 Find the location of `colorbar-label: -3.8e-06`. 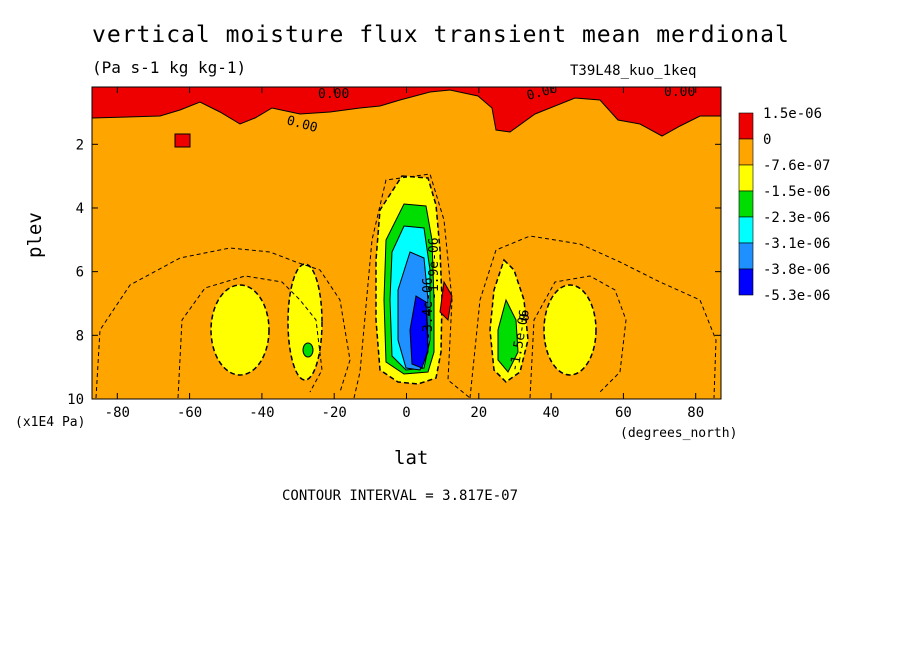

colorbar-label: -3.8e-06 is located at coordinates (796, 270).